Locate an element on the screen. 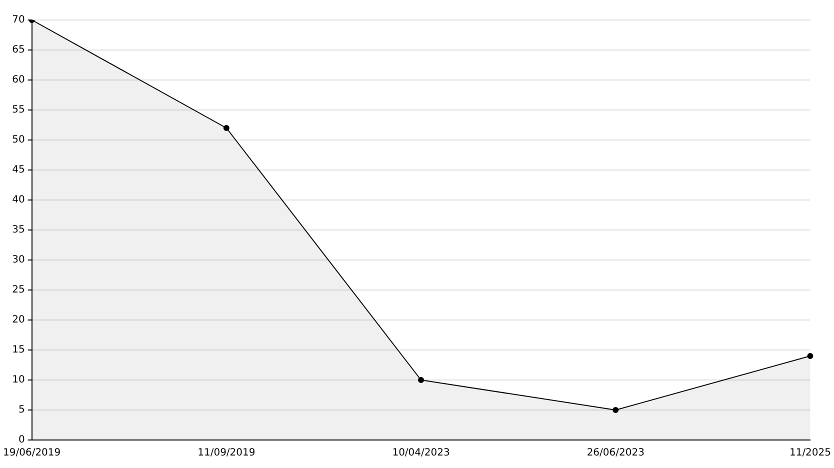 The width and height of the screenshot is (834, 468). x-tick-label: 19/06/2019 is located at coordinates (32, 453).